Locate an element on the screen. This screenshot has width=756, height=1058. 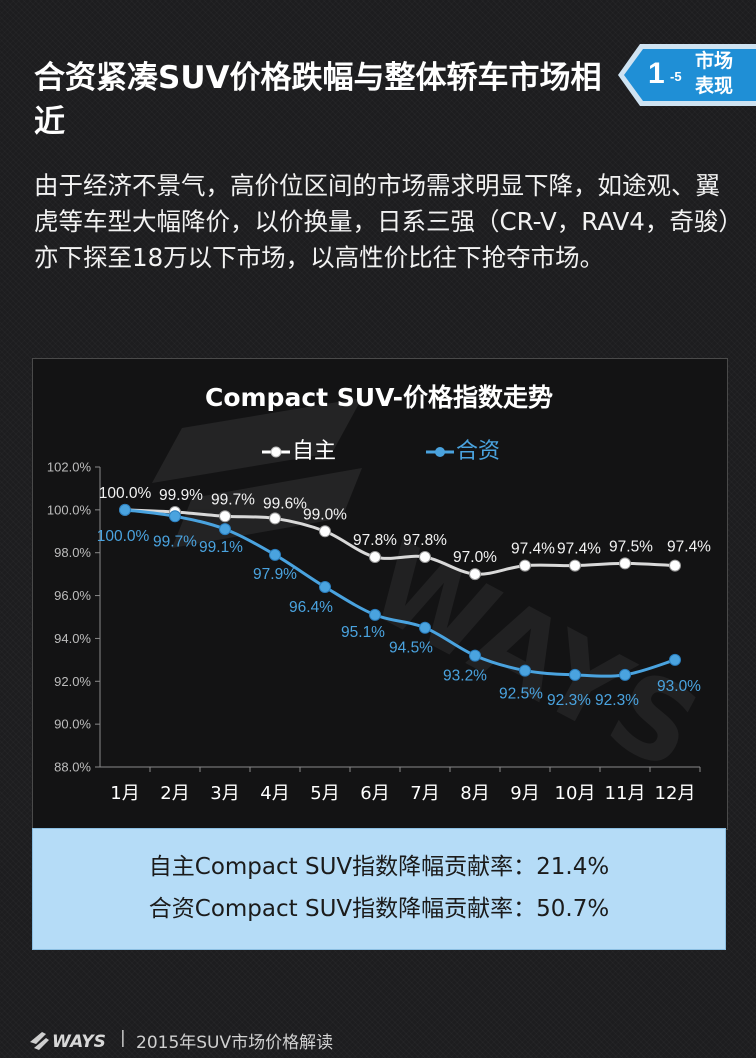
data-label: 97.5% is located at coordinates (631, 546).